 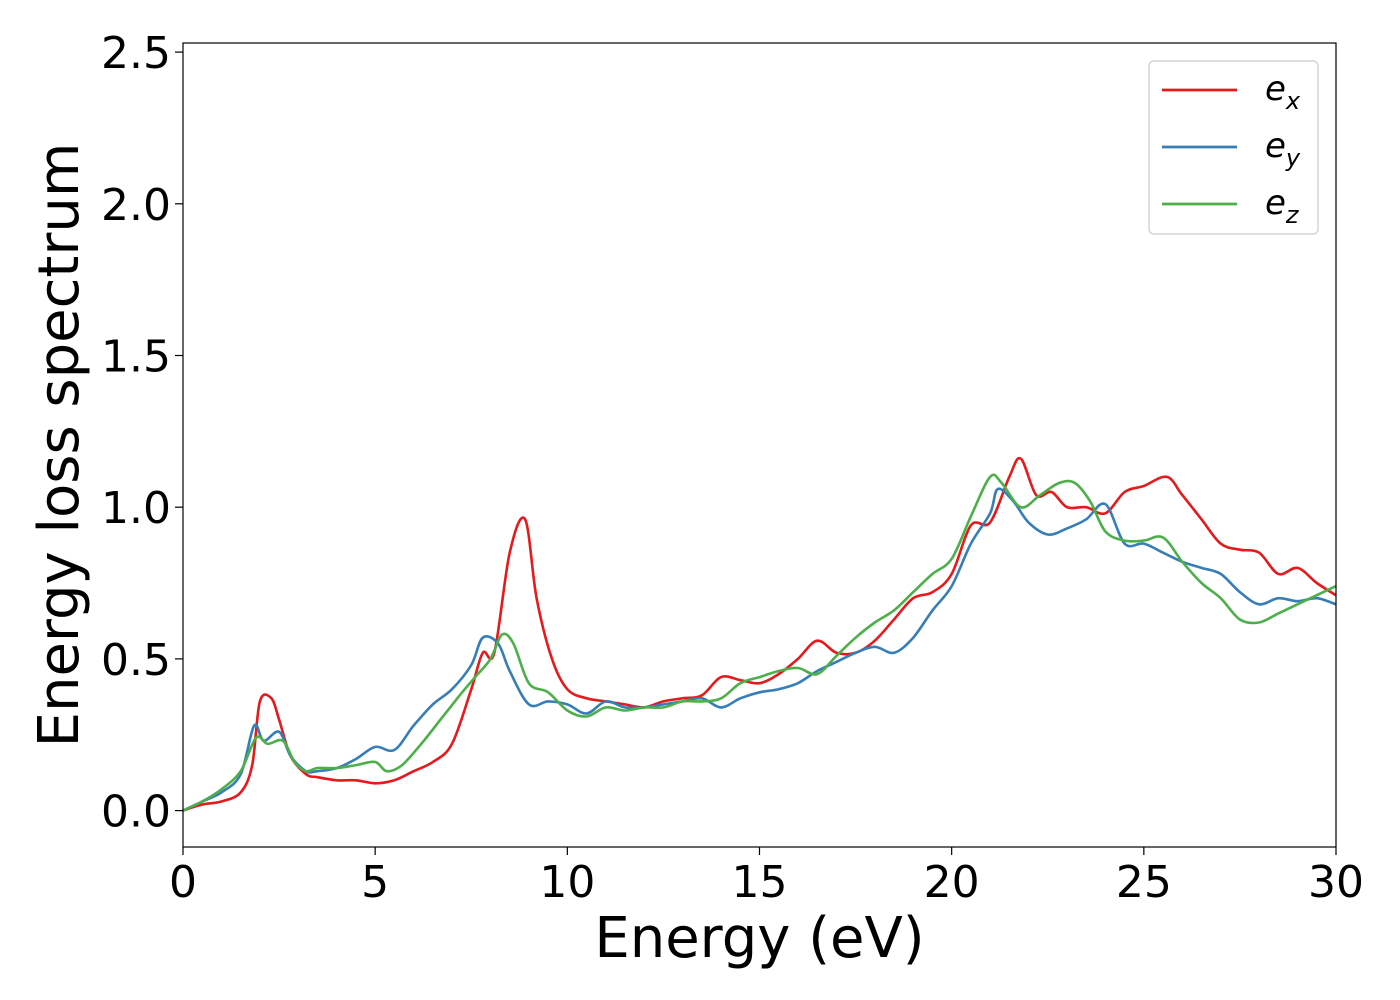 I want to click on y-tick-label: 1.0, so click(x=136, y=508).